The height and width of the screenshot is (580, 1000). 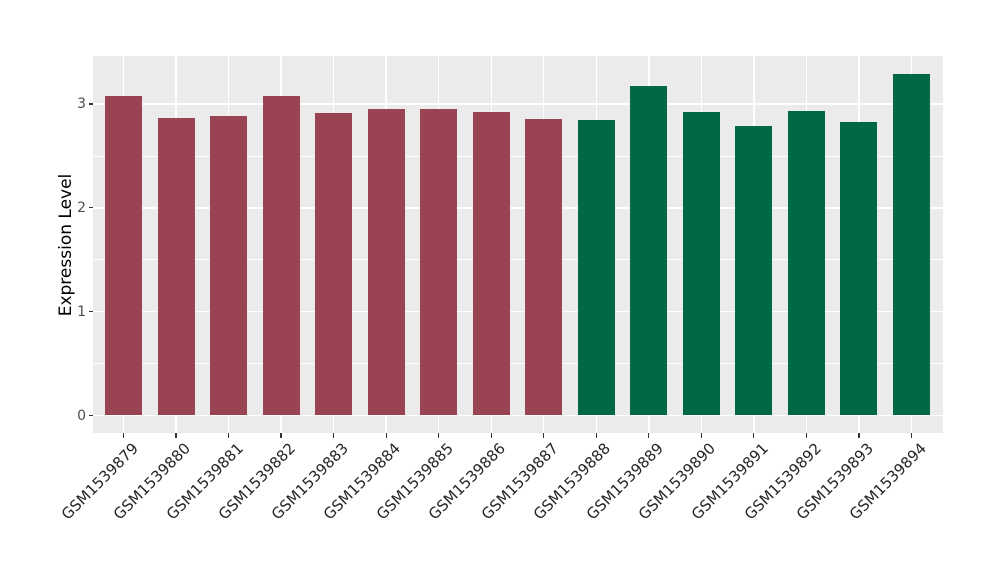 What do you see at coordinates (518, 260) in the screenshot?
I see `gridline-minor-y1.5` at bounding box center [518, 260].